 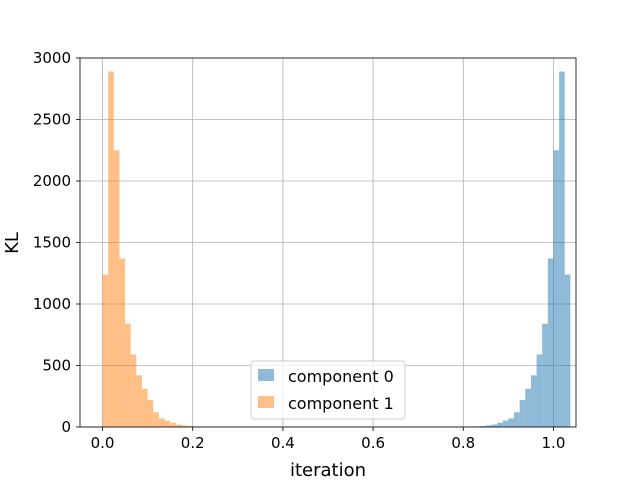 I want to click on y-tick-label: 1500, so click(x=52, y=243).